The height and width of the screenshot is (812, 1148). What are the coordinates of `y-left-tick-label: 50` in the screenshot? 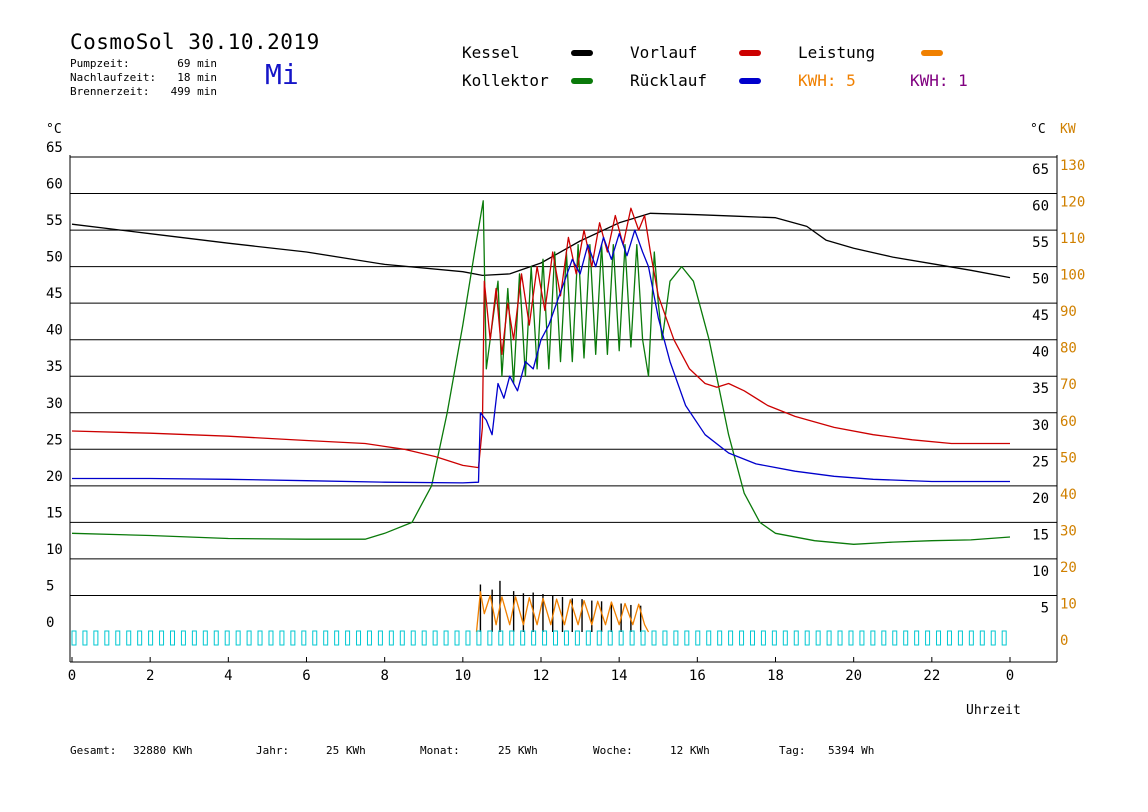 It's located at (54, 258).